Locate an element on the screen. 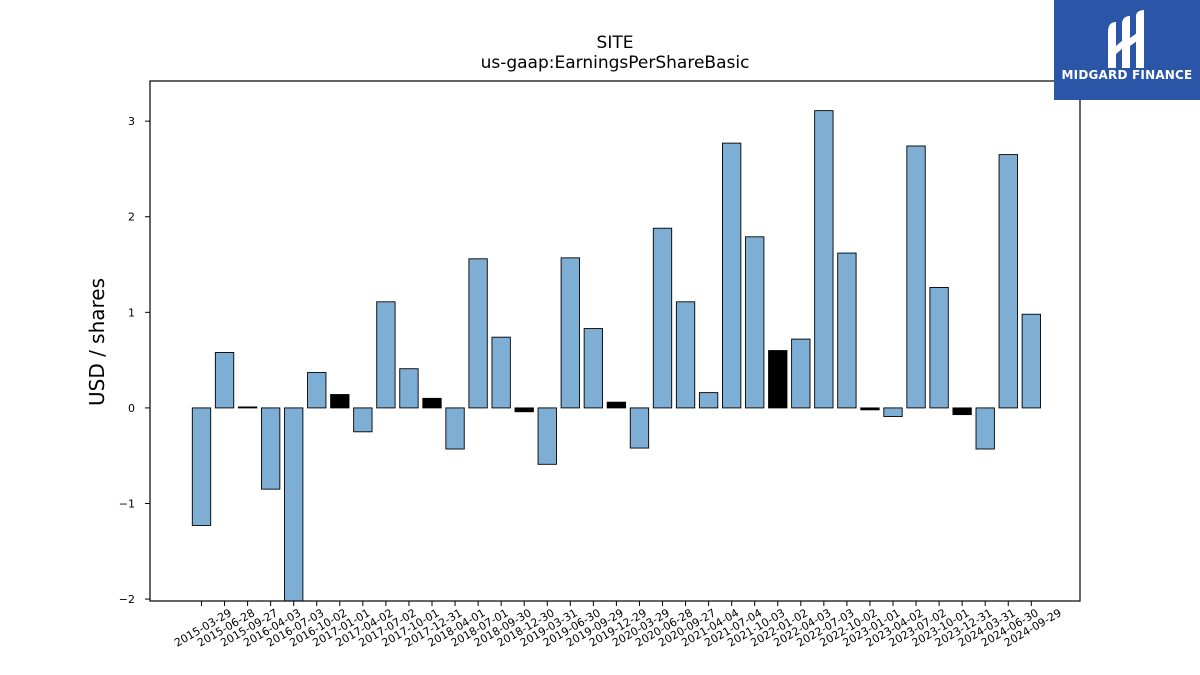 Image resolution: width=1200 pixels, height=675 pixels. brand-logo: MIDGARD FINANCE is located at coordinates (1127, 50).